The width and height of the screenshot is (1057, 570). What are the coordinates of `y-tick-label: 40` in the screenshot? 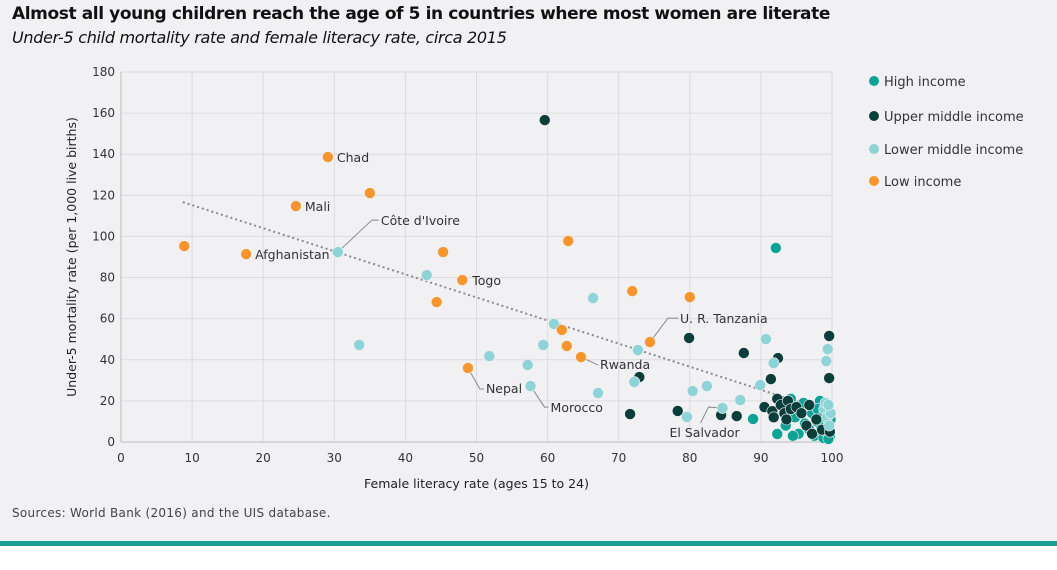 It's located at (107, 360).